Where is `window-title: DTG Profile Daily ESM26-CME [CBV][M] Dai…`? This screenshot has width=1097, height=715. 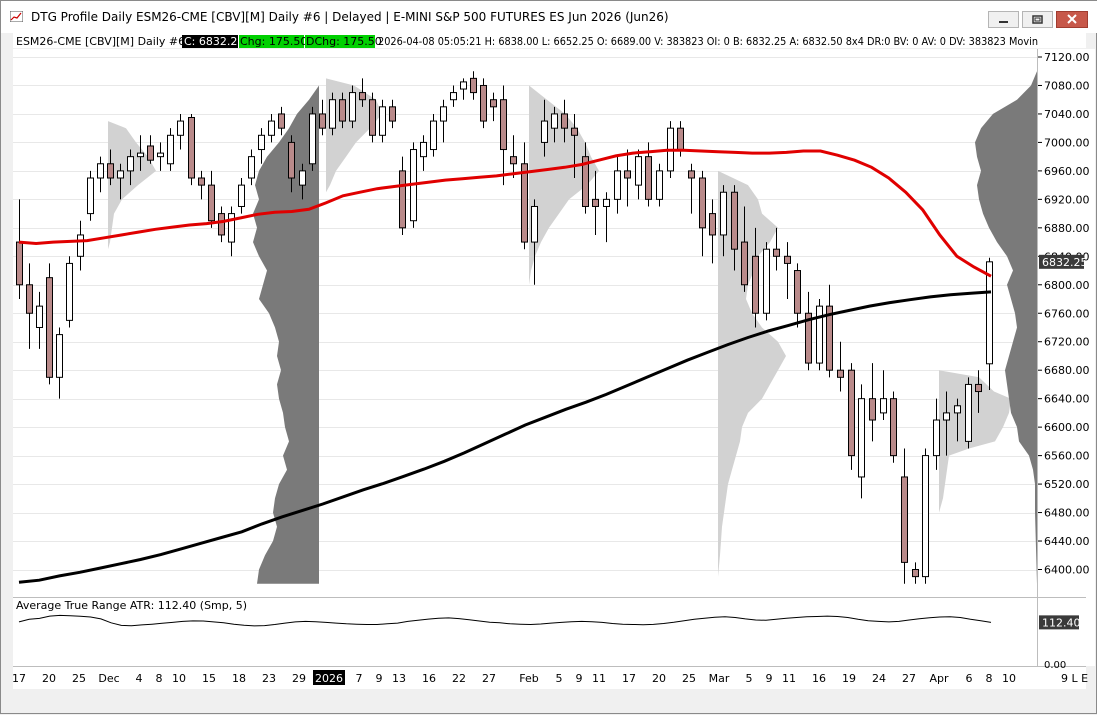 window-title: DTG Profile Daily ESM26-CME [CBV][M] Dai… is located at coordinates (350, 17).